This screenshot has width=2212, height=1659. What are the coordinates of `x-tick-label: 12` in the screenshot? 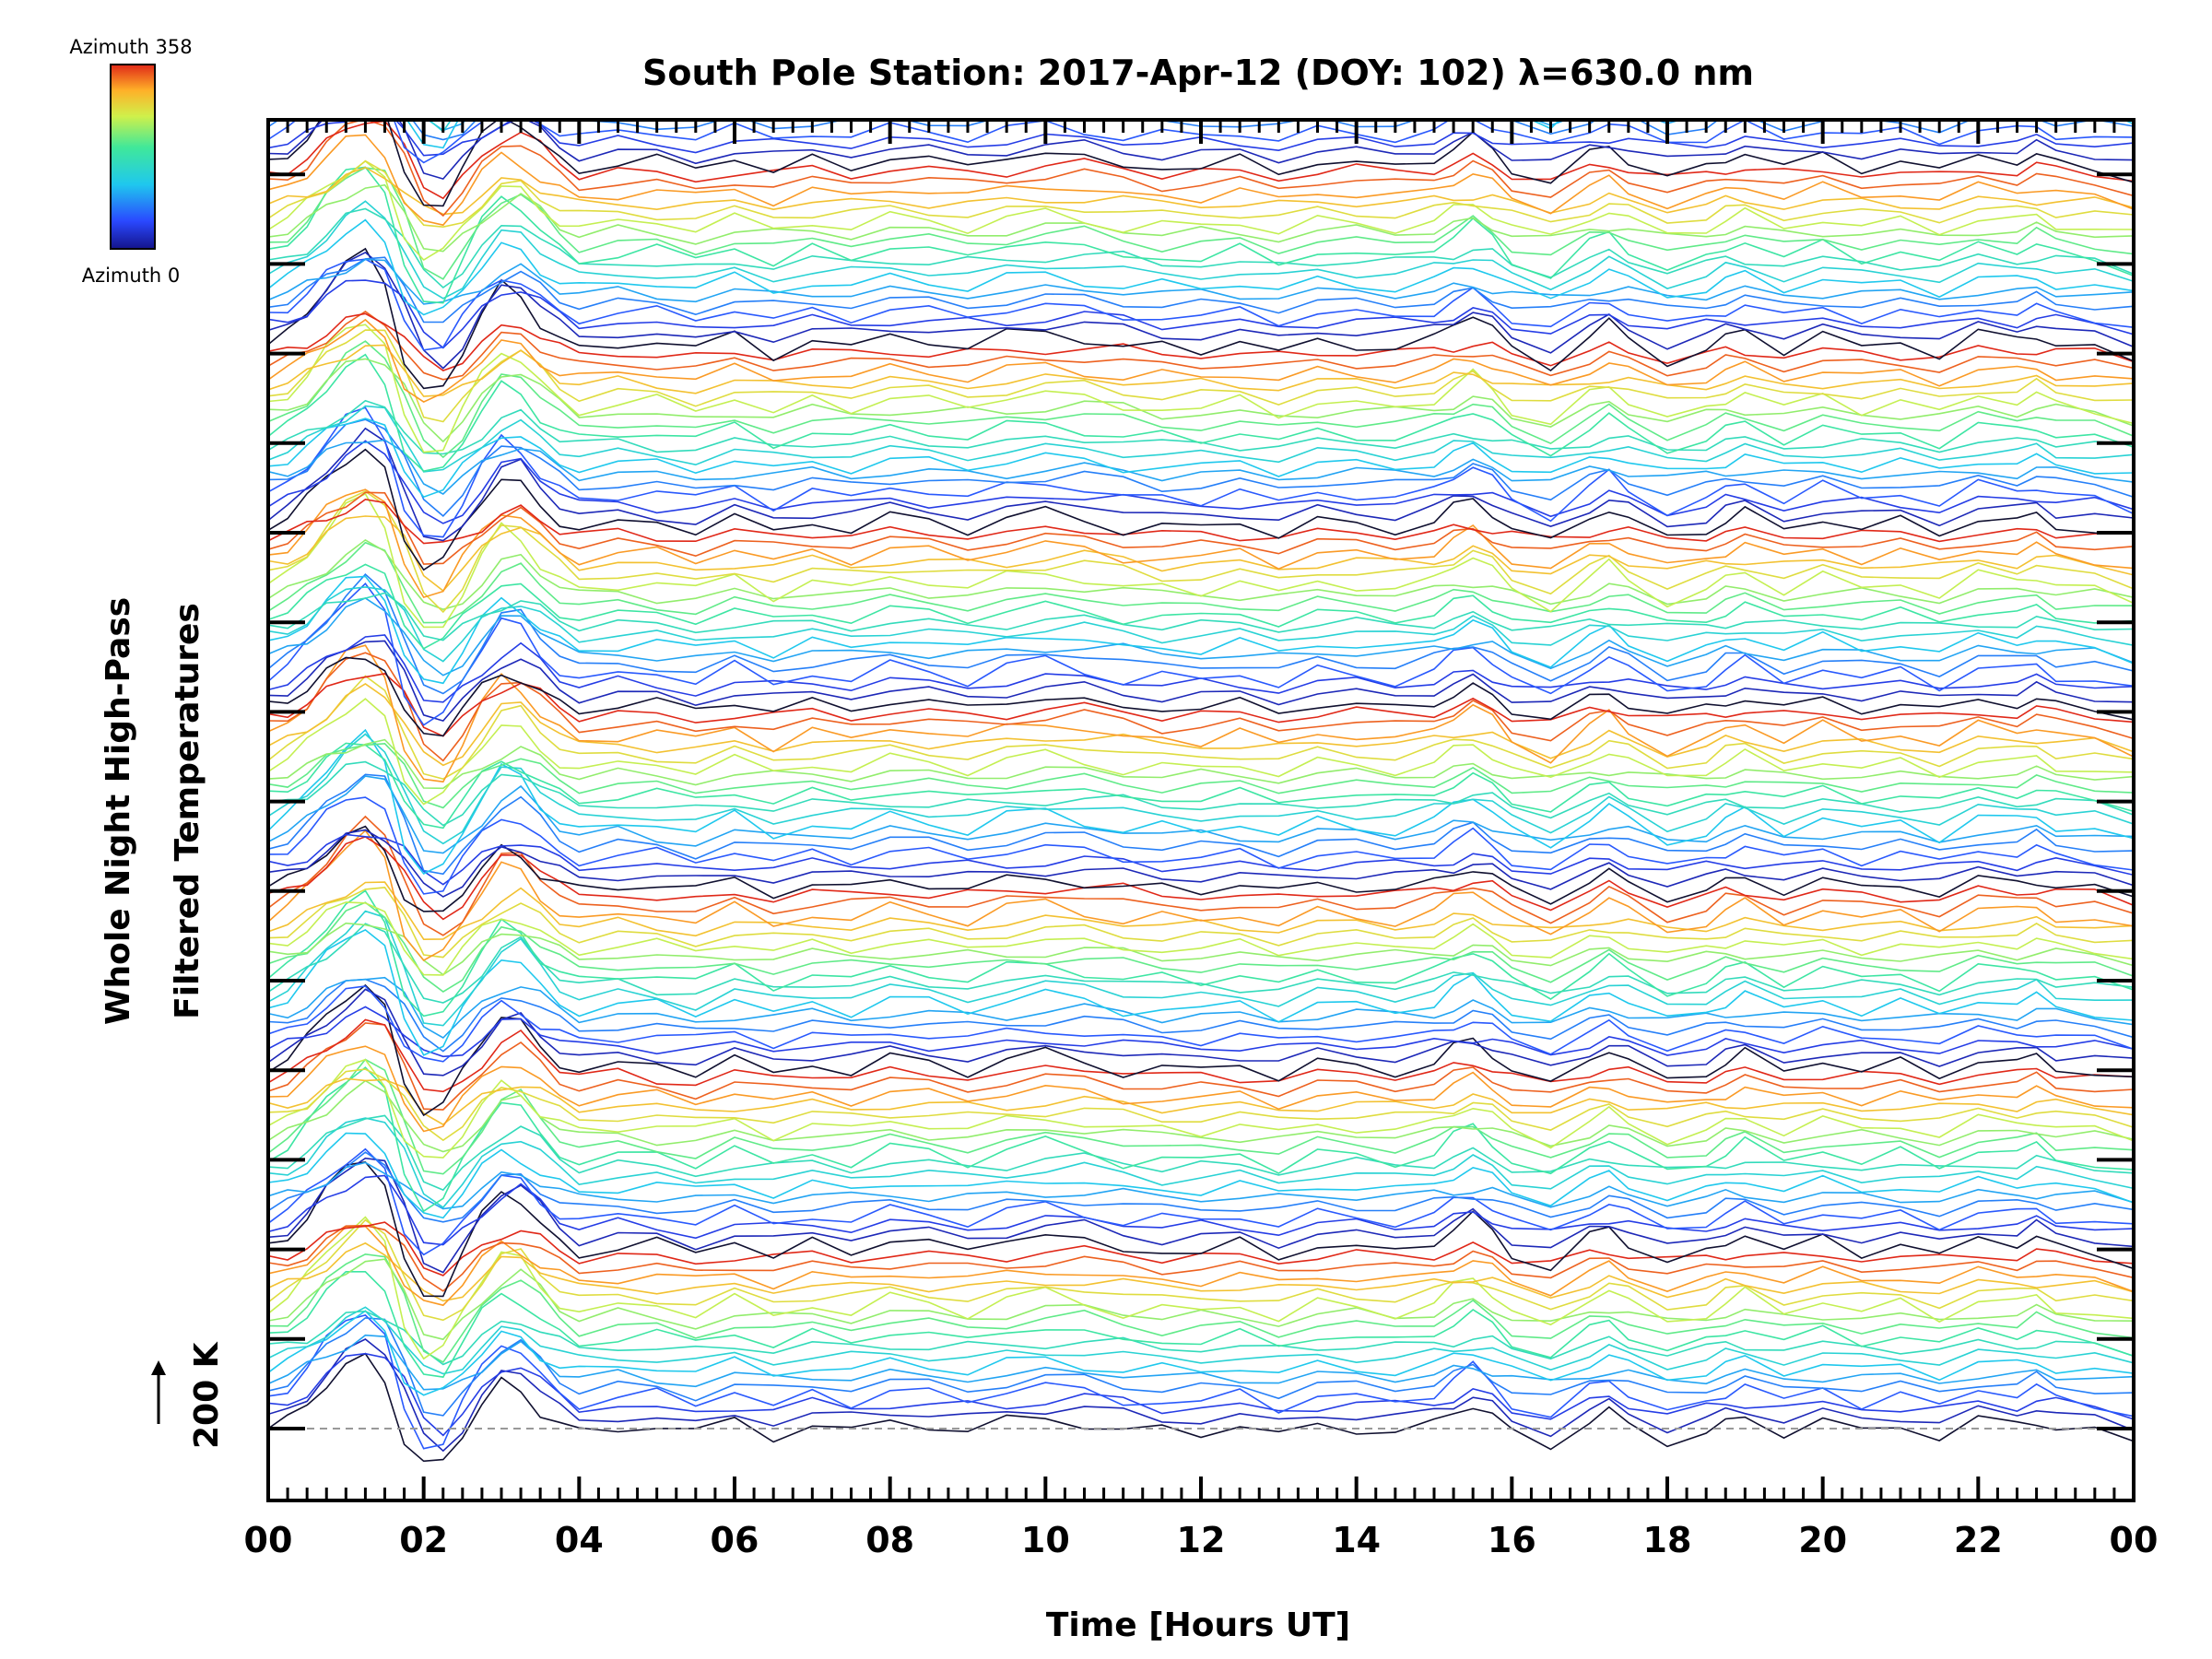 It's located at (1201, 1540).